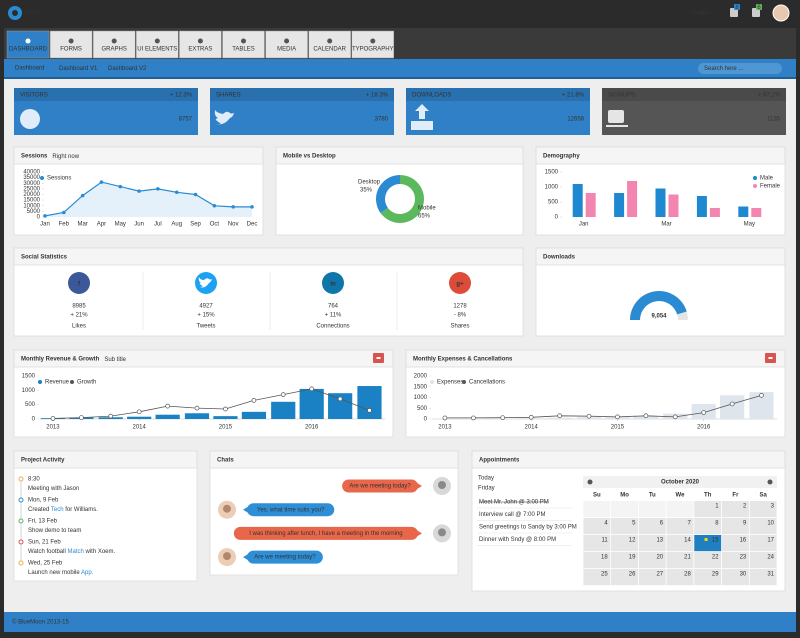  I want to click on appointment-item: Send greetings to Sandy by 3:00 PM, so click(528, 528).